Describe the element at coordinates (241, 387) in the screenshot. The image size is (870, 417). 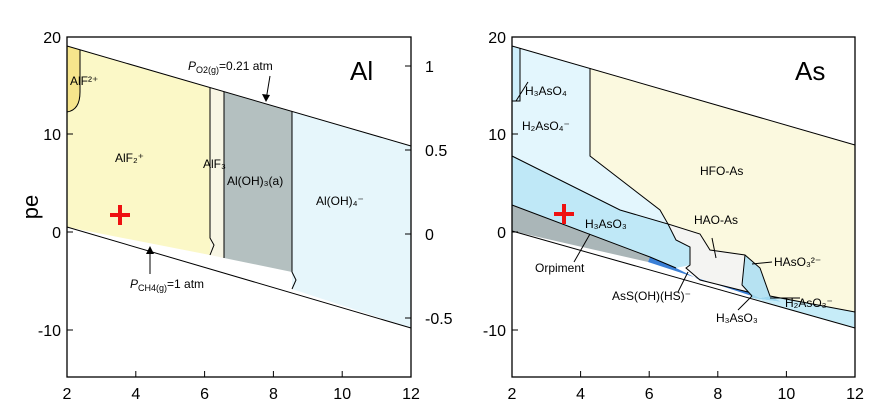
I see `al-x-axis: 2 4 6 8 10 12` at that location.